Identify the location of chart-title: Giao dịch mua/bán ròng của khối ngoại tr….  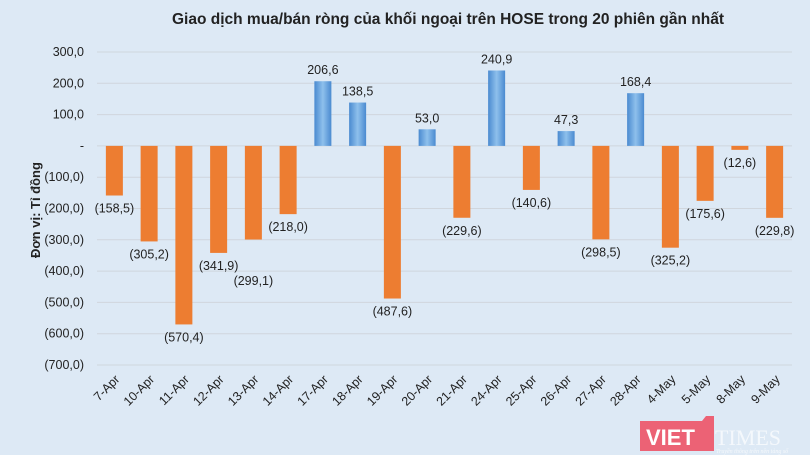
(448, 19).